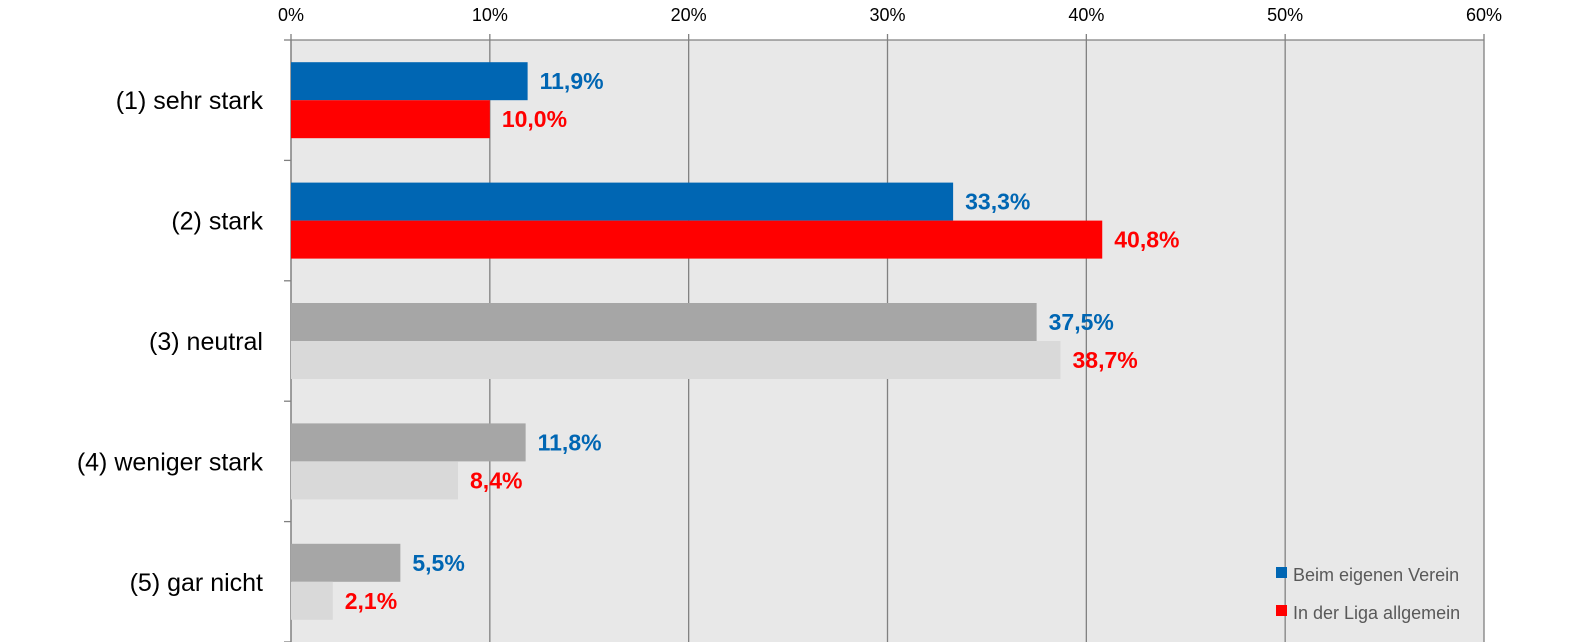 The height and width of the screenshot is (642, 1585). I want to click on category-label: (1) sehr stark, so click(190, 101).